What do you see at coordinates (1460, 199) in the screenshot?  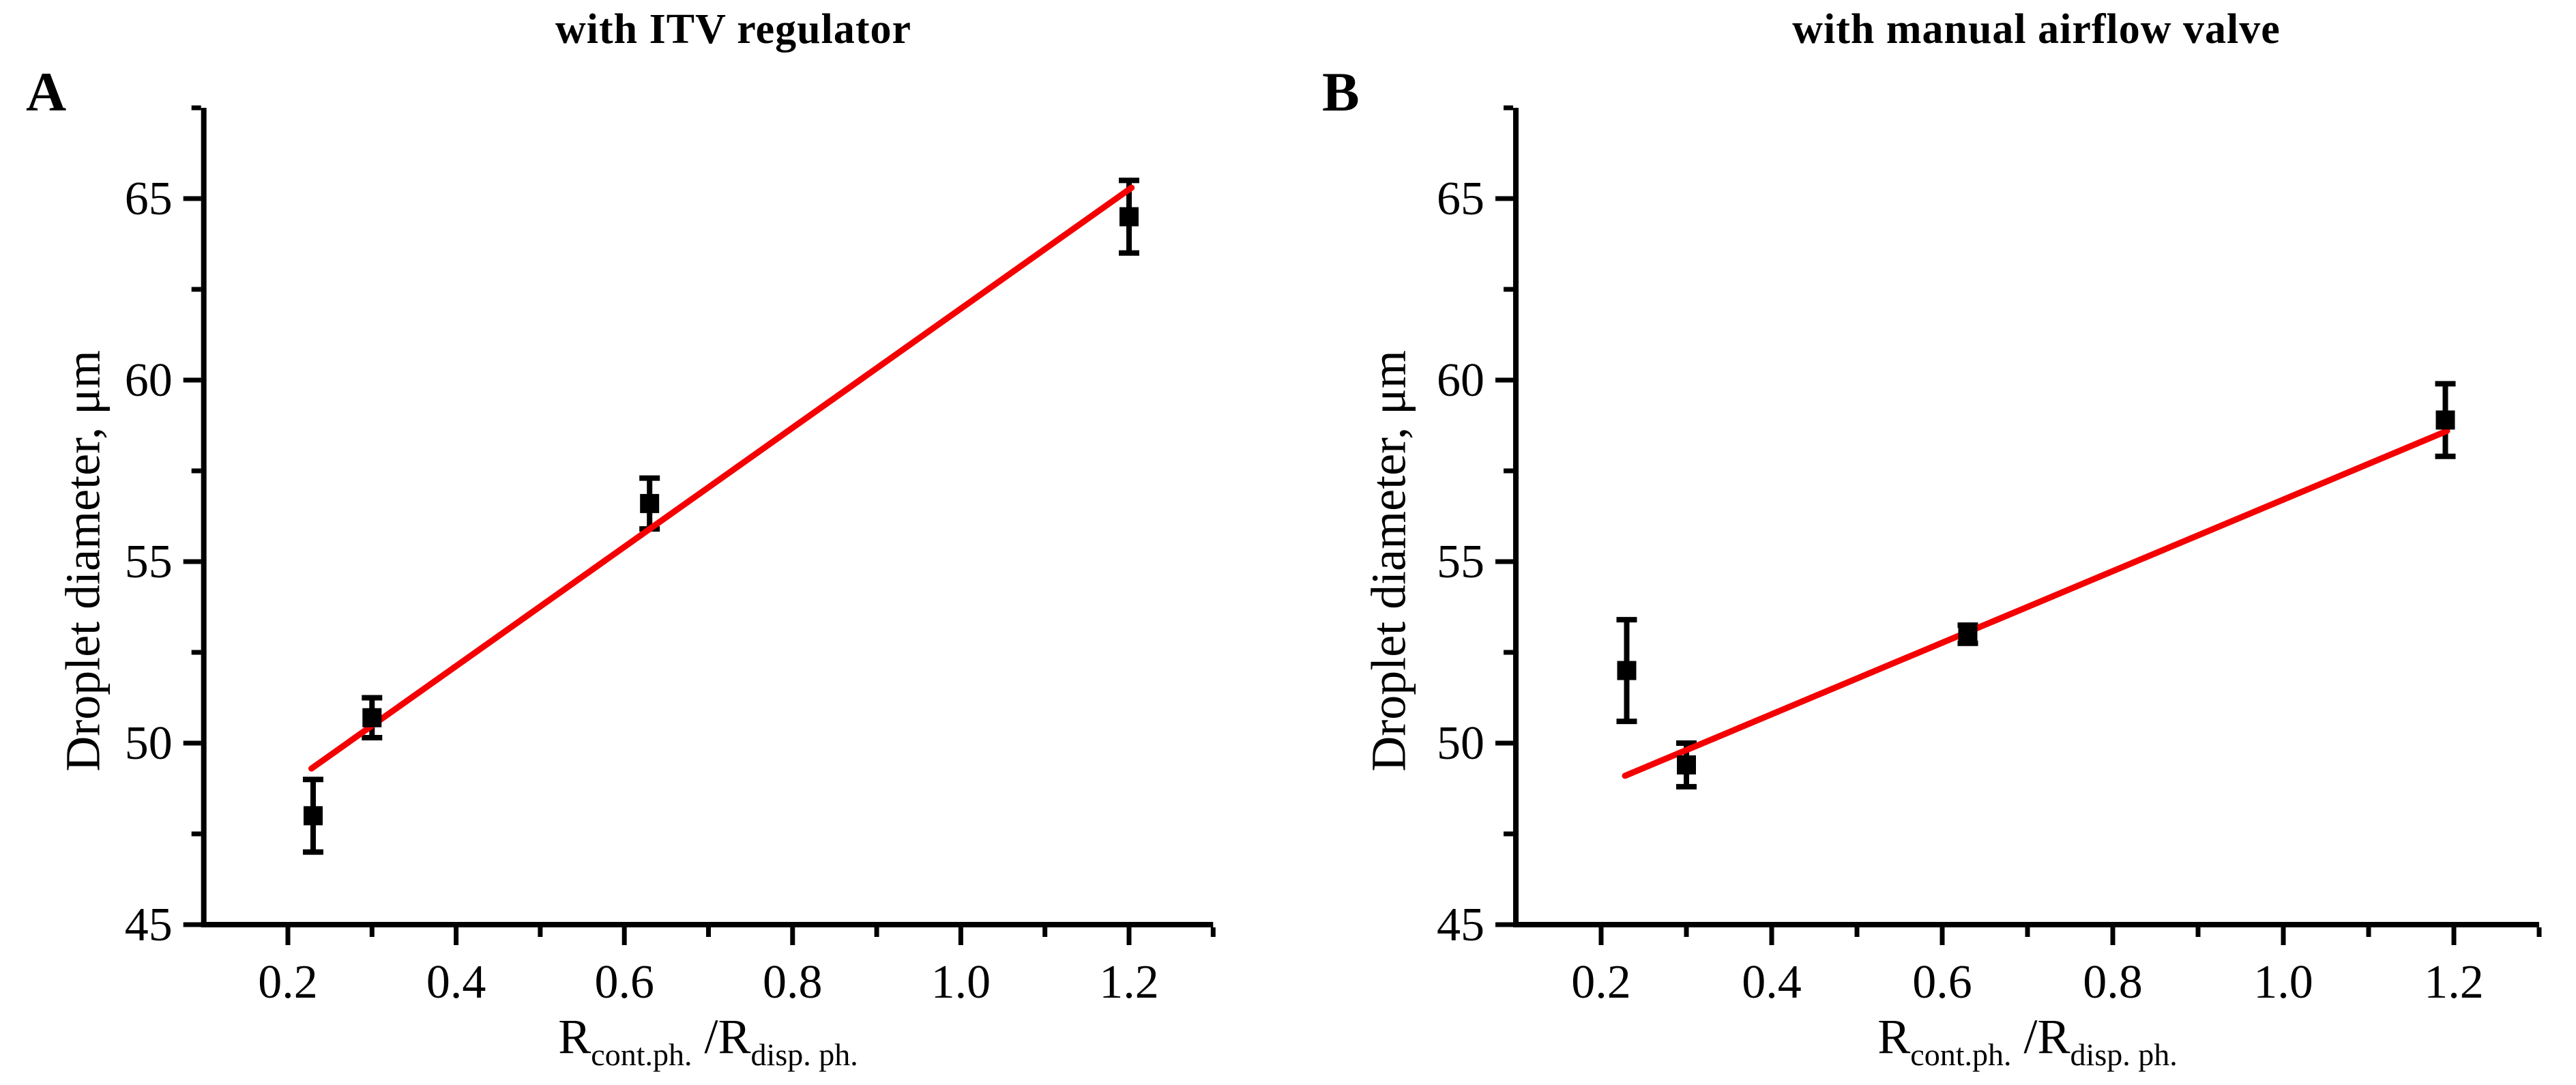 I see `panel-b-y-tick-label: 65` at bounding box center [1460, 199].